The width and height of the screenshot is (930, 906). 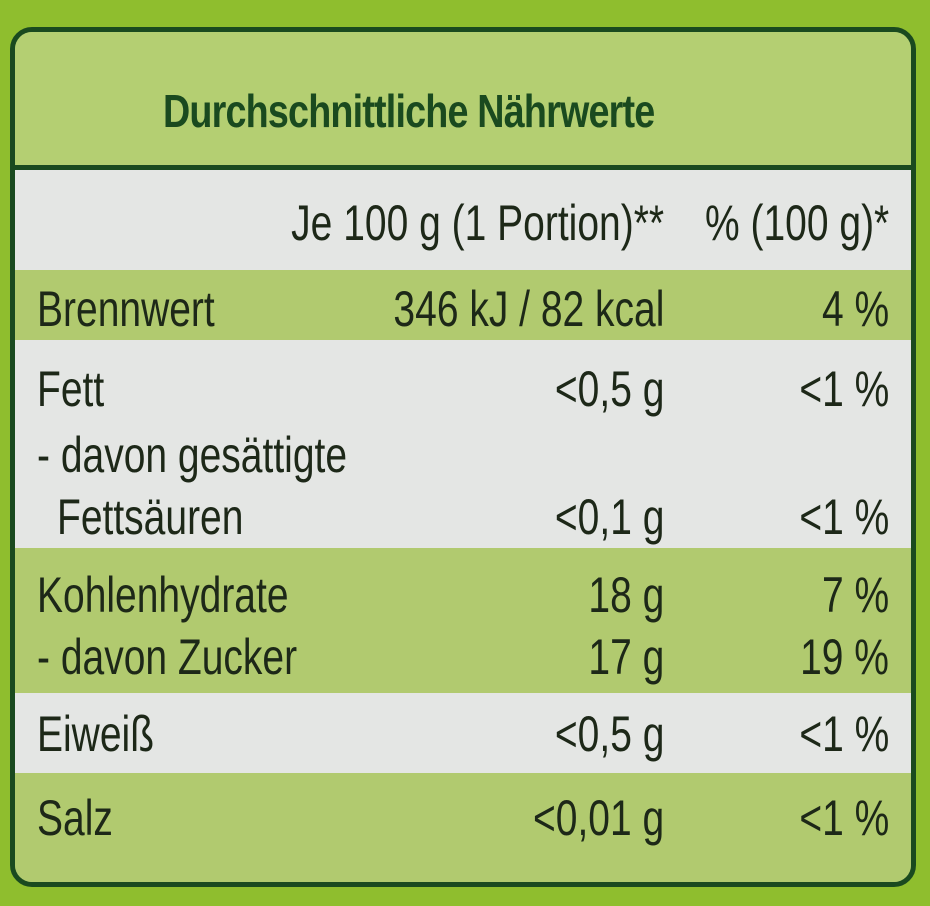 What do you see at coordinates (150, 517) in the screenshot?
I see `row-label: Fettsäuren` at bounding box center [150, 517].